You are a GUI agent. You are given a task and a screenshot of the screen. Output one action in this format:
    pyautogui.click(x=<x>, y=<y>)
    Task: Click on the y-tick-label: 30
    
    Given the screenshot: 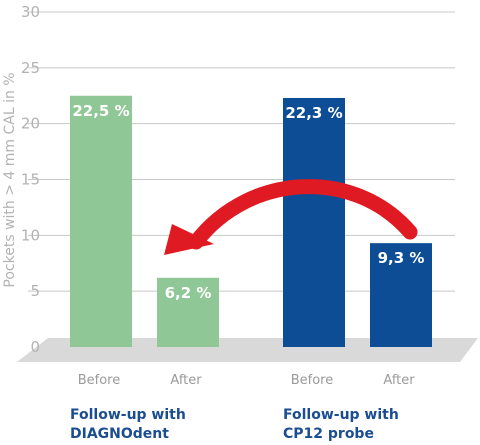 What is the action you would take?
    pyautogui.click(x=30, y=12)
    